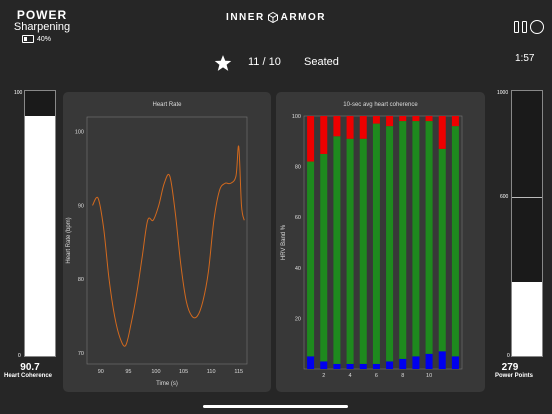  What do you see at coordinates (503, 93) in the screenshot?
I see `power-max-tick: 1000` at bounding box center [503, 93].